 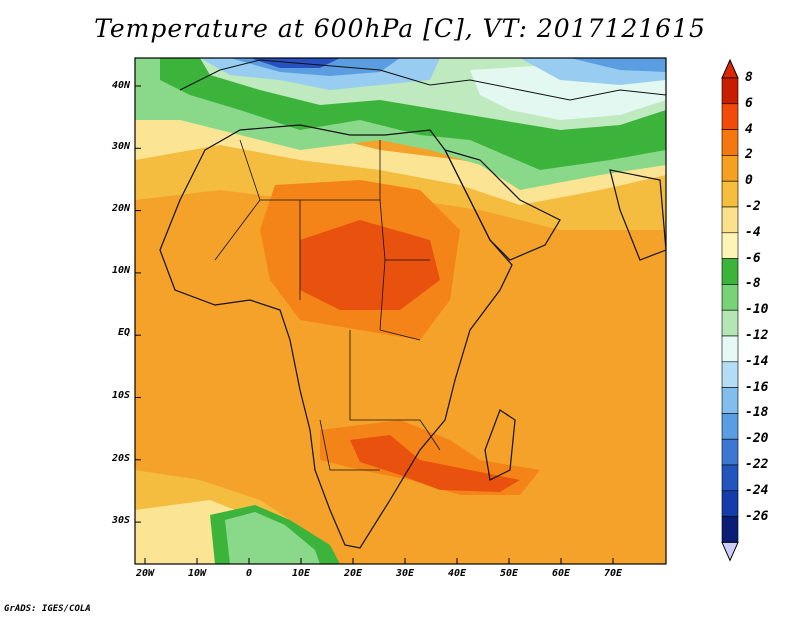 What do you see at coordinates (638, 215) in the screenshot?
I see `india-coastline` at bounding box center [638, 215].